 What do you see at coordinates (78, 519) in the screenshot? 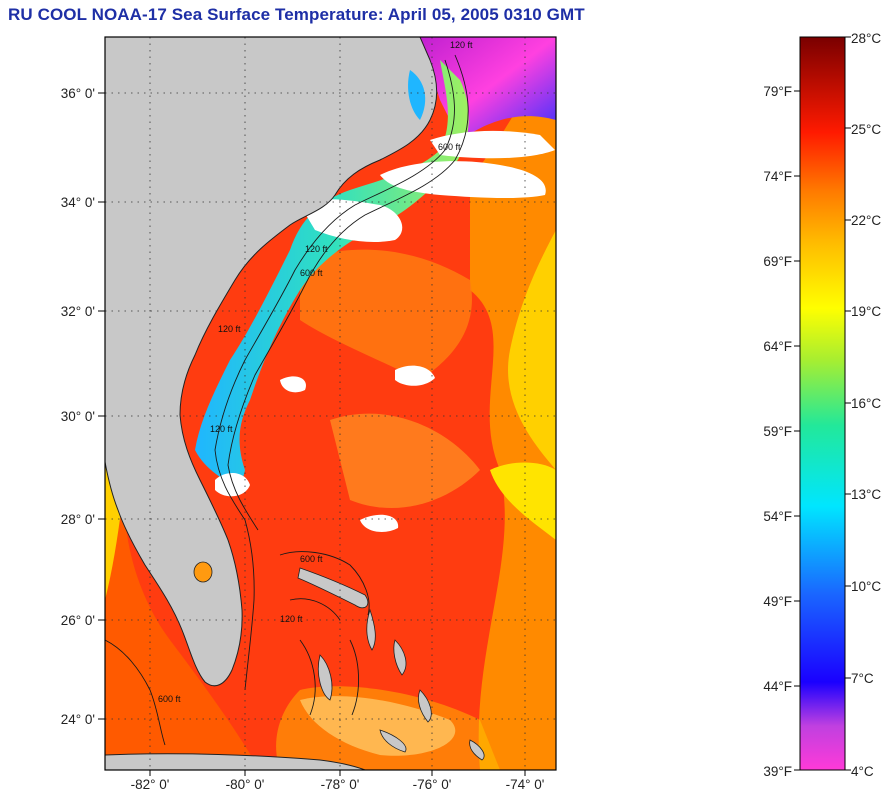
I see `lat-label: 28° 0'` at bounding box center [78, 519].